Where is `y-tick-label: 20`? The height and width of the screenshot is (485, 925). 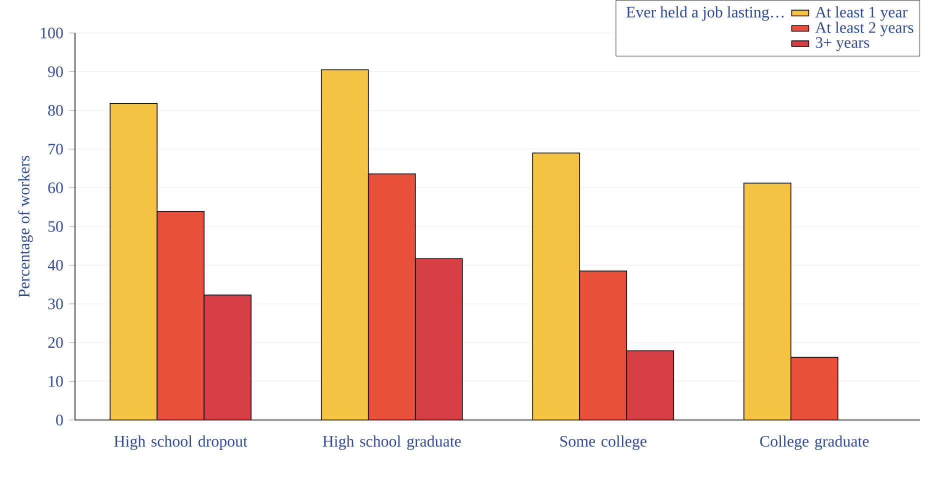
y-tick-label: 20 is located at coordinates (55, 342).